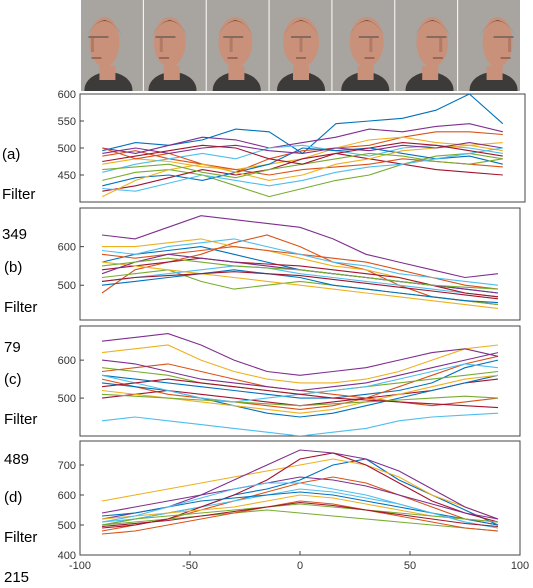 Image resolution: width=533 pixels, height=588 pixels. What do you see at coordinates (67, 122) in the screenshot?
I see `y-tick-label: 550` at bounding box center [67, 122].